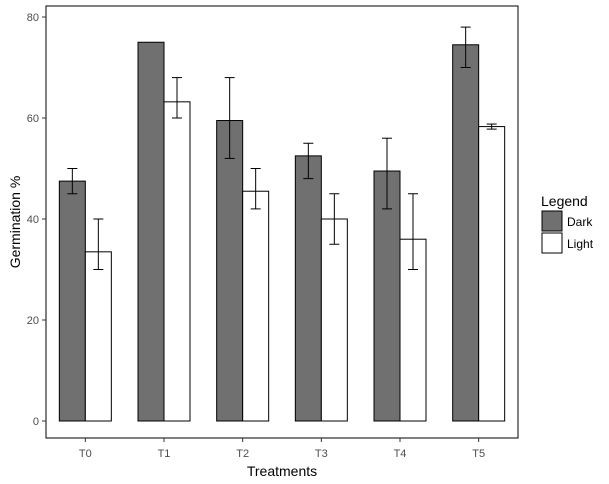 This screenshot has width=609, height=484. What do you see at coordinates (466, 233) in the screenshot?
I see `bar-dark-t5` at bounding box center [466, 233].